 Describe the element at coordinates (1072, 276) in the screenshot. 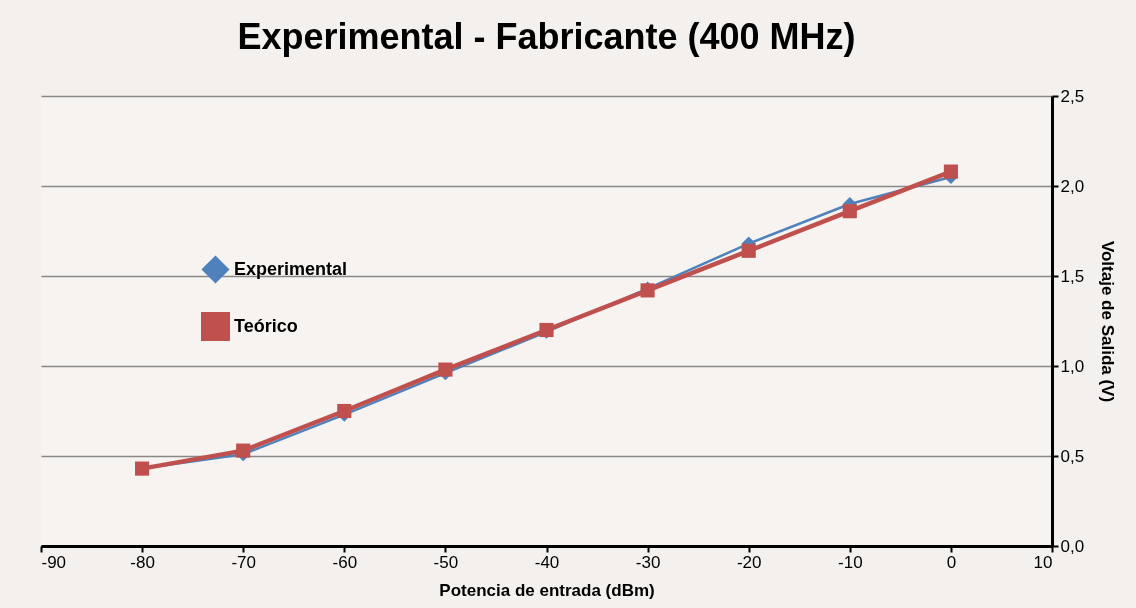

I see `y-tick-label: 1,5` at that location.